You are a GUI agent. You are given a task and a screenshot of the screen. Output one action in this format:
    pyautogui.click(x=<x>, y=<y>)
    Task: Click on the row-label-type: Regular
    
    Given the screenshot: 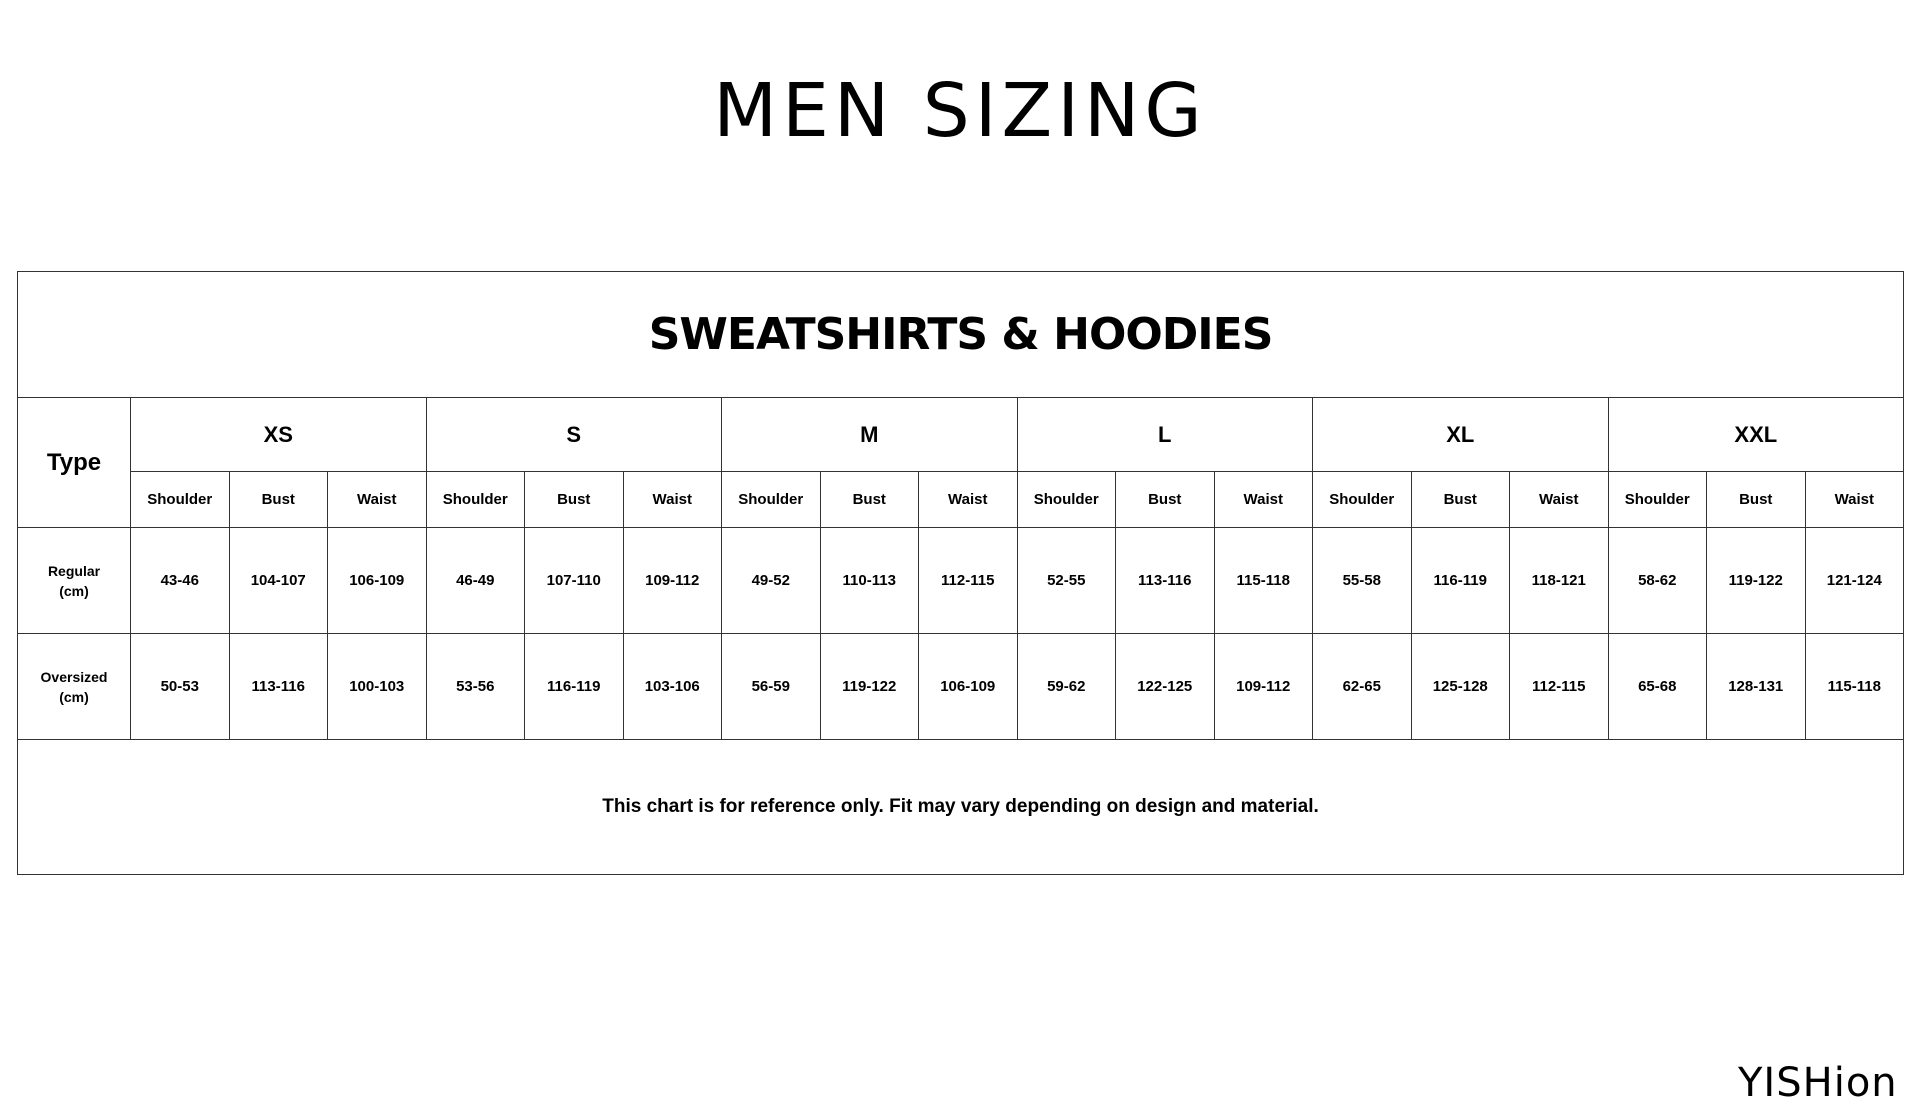 What is the action you would take?
    pyautogui.click(x=74, y=570)
    